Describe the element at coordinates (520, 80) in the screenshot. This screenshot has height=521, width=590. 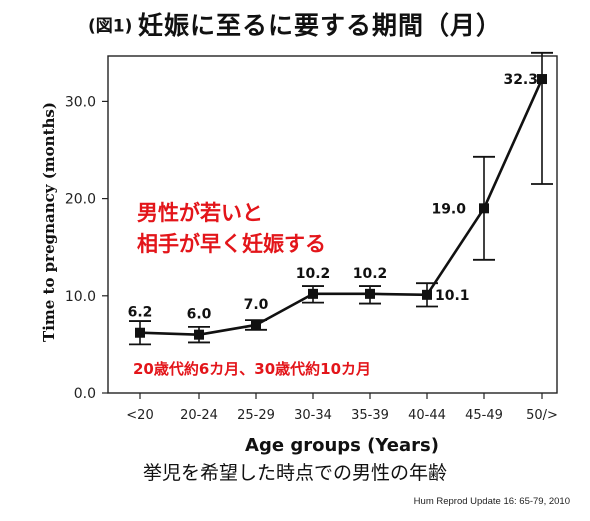
I see `data-label: 32.3` at that location.